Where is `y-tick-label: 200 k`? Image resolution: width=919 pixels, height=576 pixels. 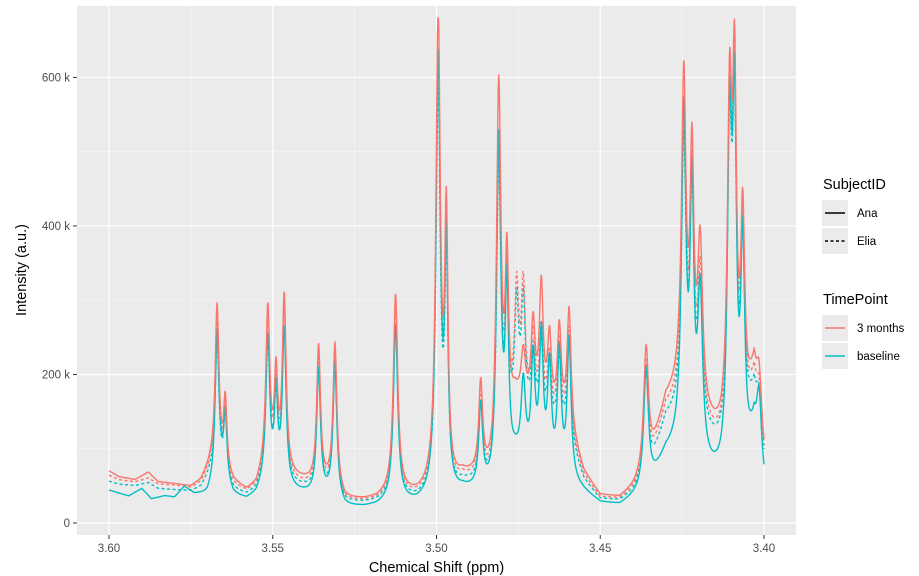
y-tick-label: 200 k is located at coordinates (56, 375).